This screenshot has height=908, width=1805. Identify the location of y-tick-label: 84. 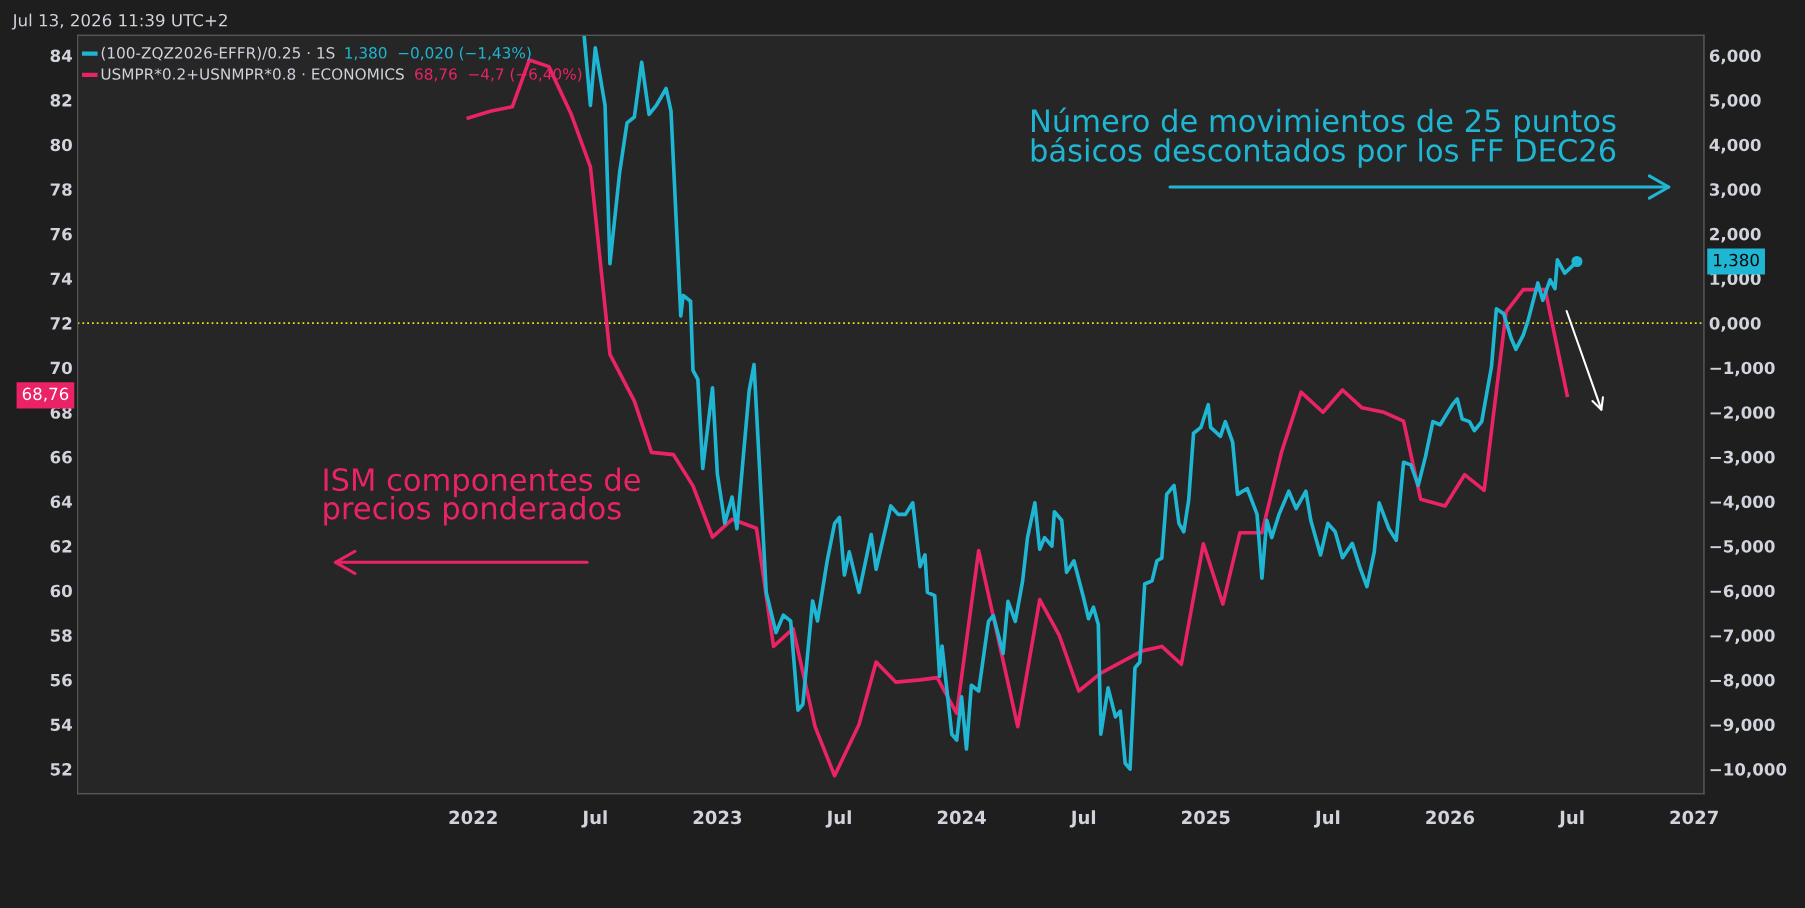
(61, 56).